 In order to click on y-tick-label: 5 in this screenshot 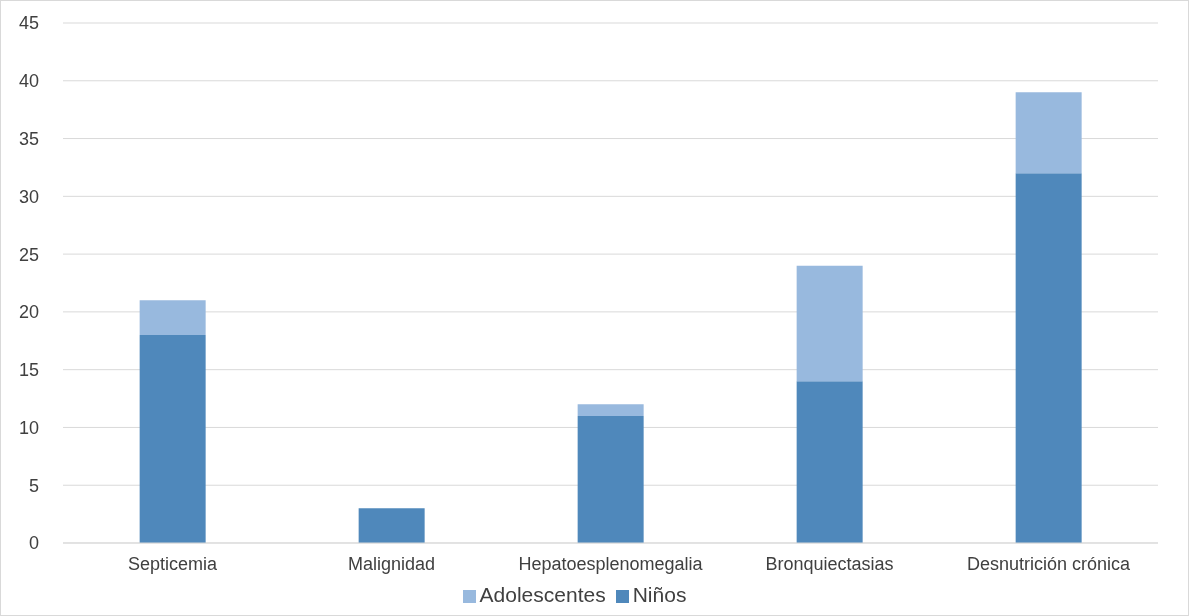, I will do `click(33, 485)`.